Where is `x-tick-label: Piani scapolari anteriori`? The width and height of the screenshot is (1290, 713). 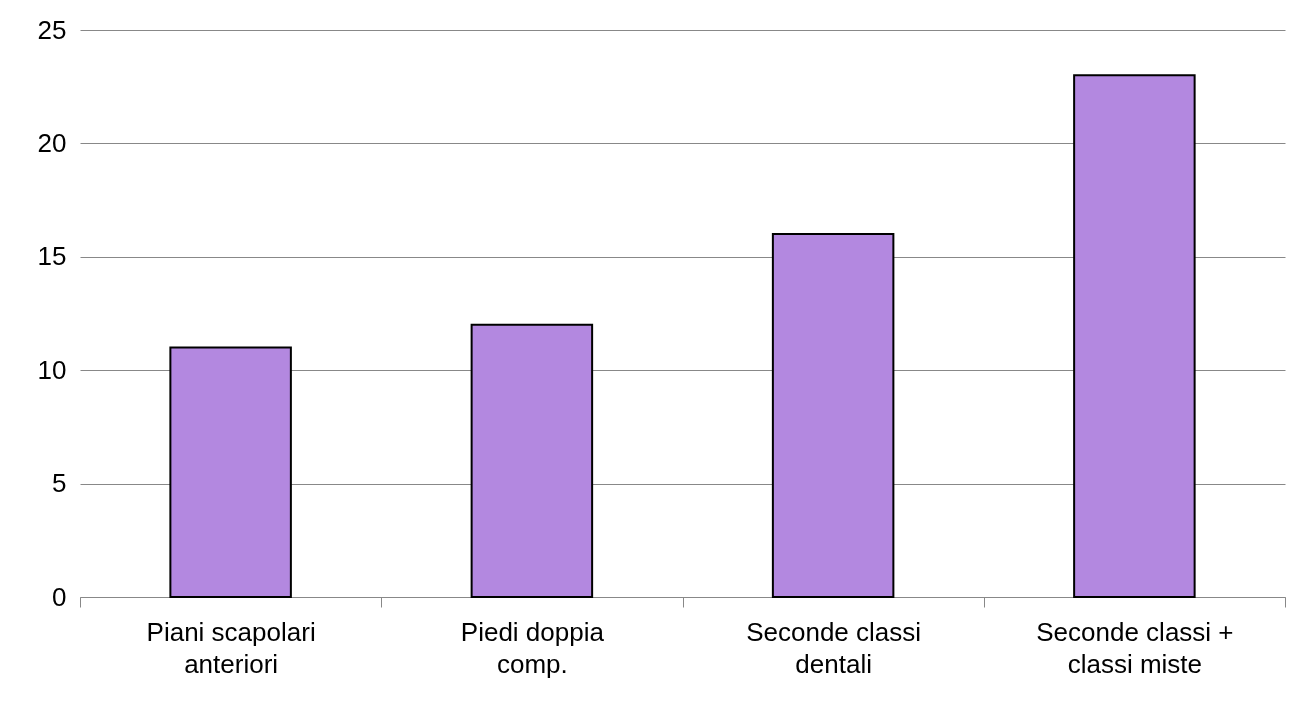
x-tick-label: Piani scapolari anteriori is located at coordinates (231, 647).